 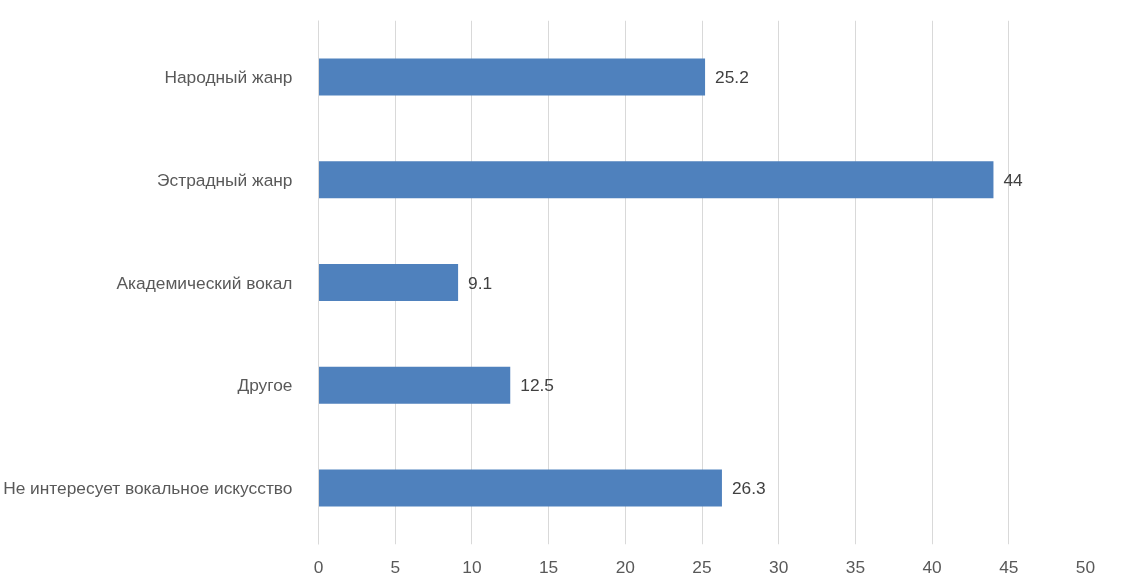 I want to click on y-tick-label: Не интересует вокальное искусство, so click(x=148, y=487).